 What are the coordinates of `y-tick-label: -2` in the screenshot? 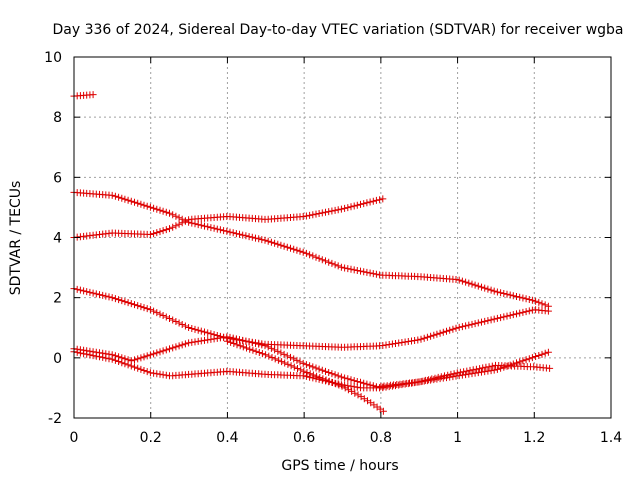 It's located at (55, 419).